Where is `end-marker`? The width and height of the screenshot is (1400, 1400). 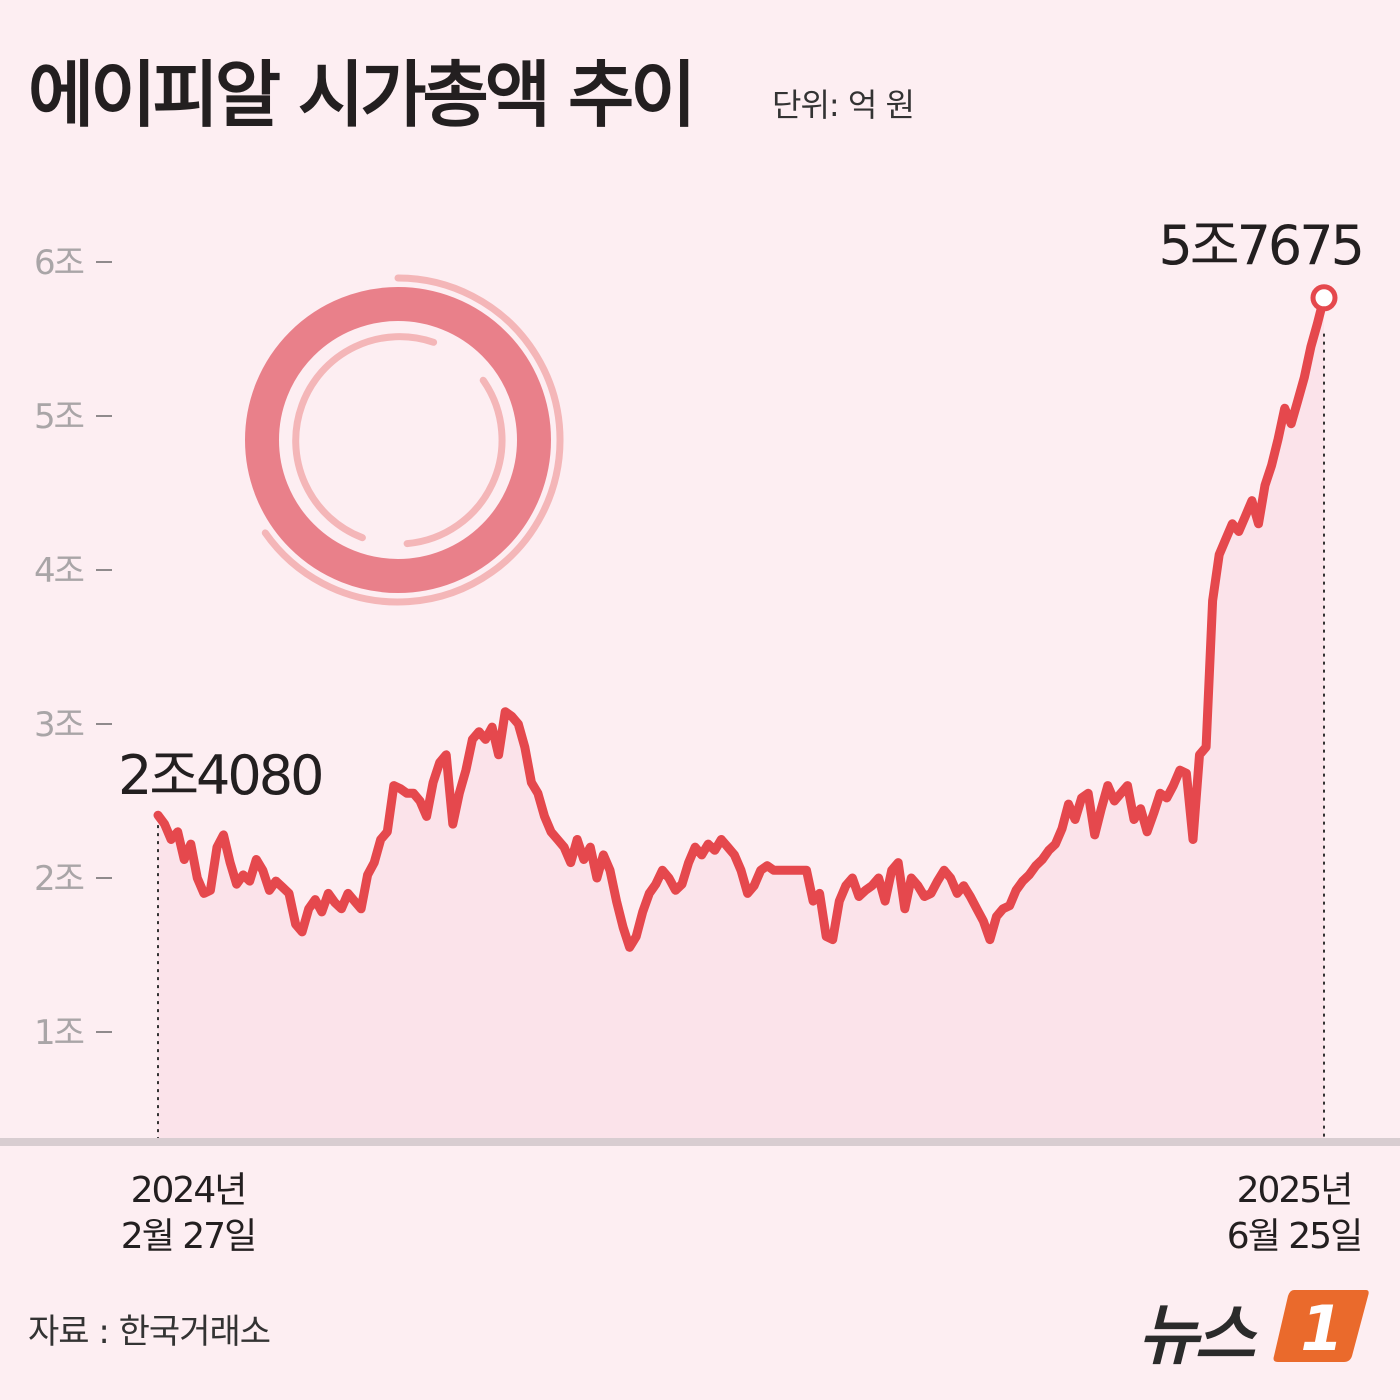
end-marker is located at coordinates (1324, 298).